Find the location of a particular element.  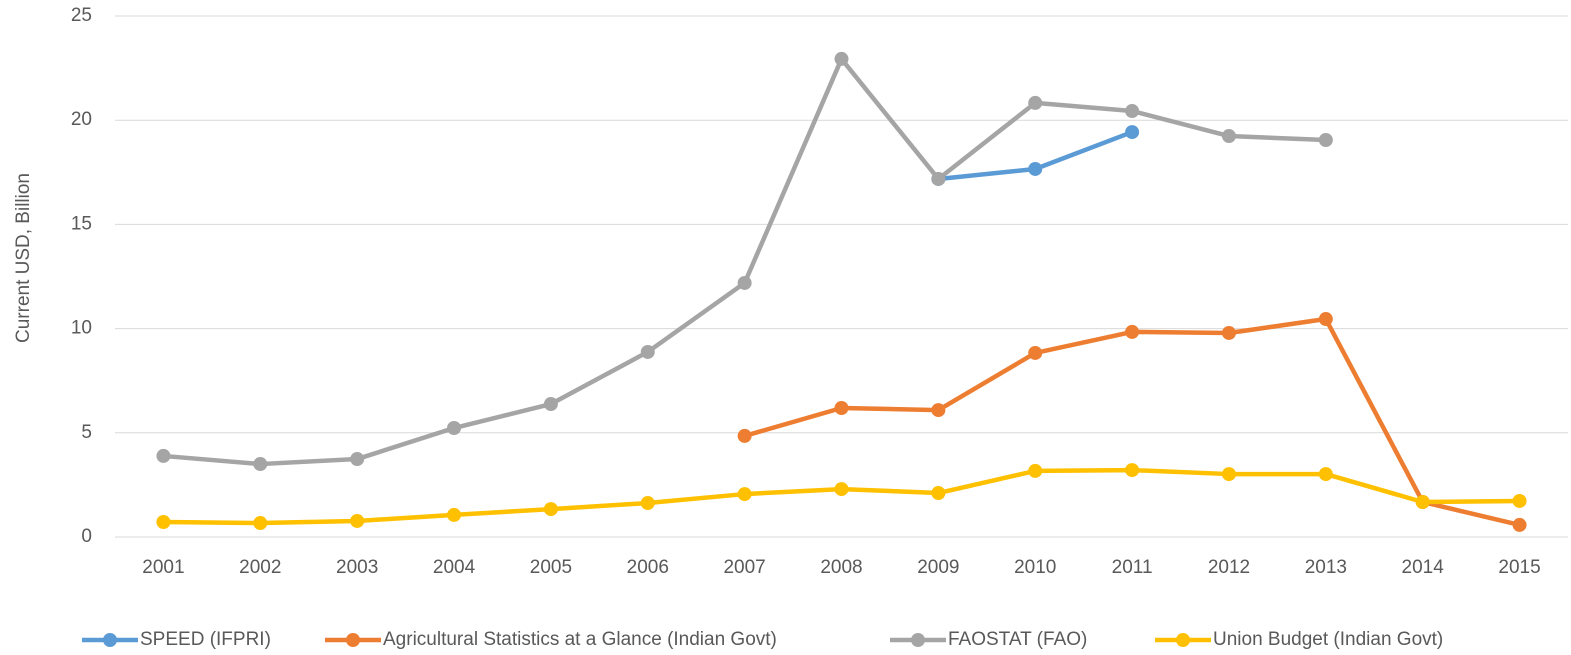

y-tick-label: 5 is located at coordinates (86, 432).